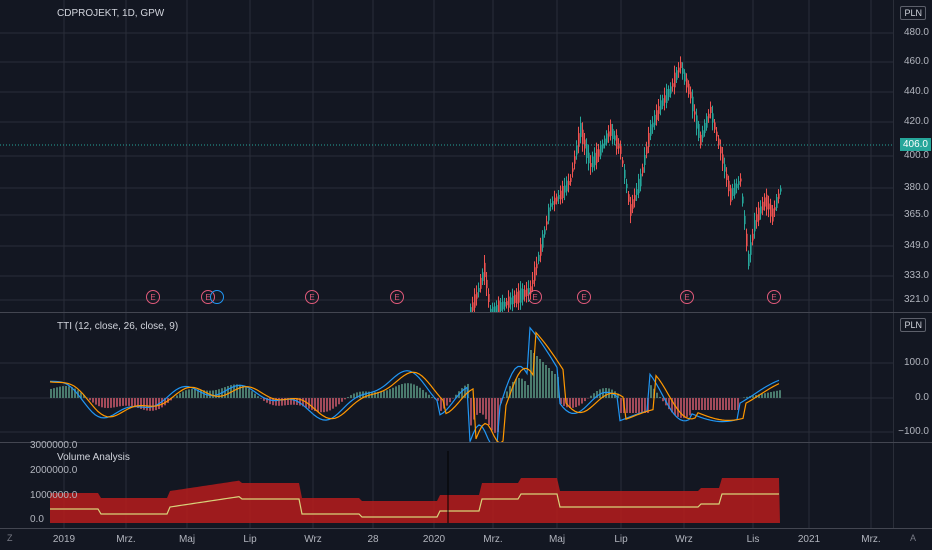 The height and width of the screenshot is (550, 932). Describe the element at coordinates (466, 528) in the screenshot. I see `time-axis-separator` at that location.